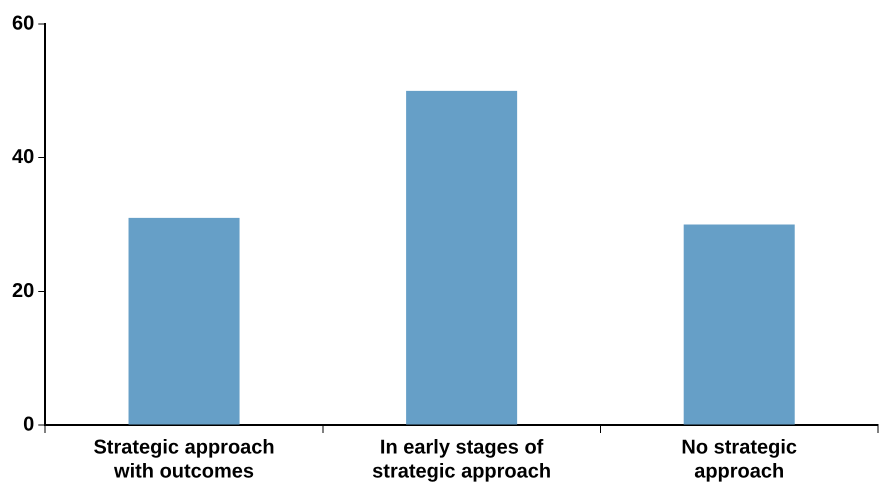 The height and width of the screenshot is (495, 892). Describe the element at coordinates (462, 459) in the screenshot. I see `x-tick-label: In early stages of strategic approach` at that location.